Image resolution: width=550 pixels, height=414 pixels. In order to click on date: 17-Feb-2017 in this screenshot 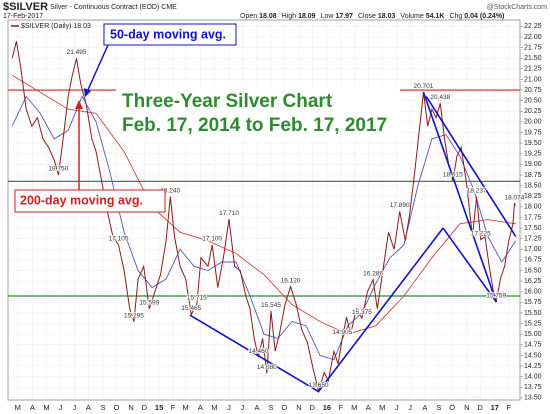, I will do `click(23, 16)`.